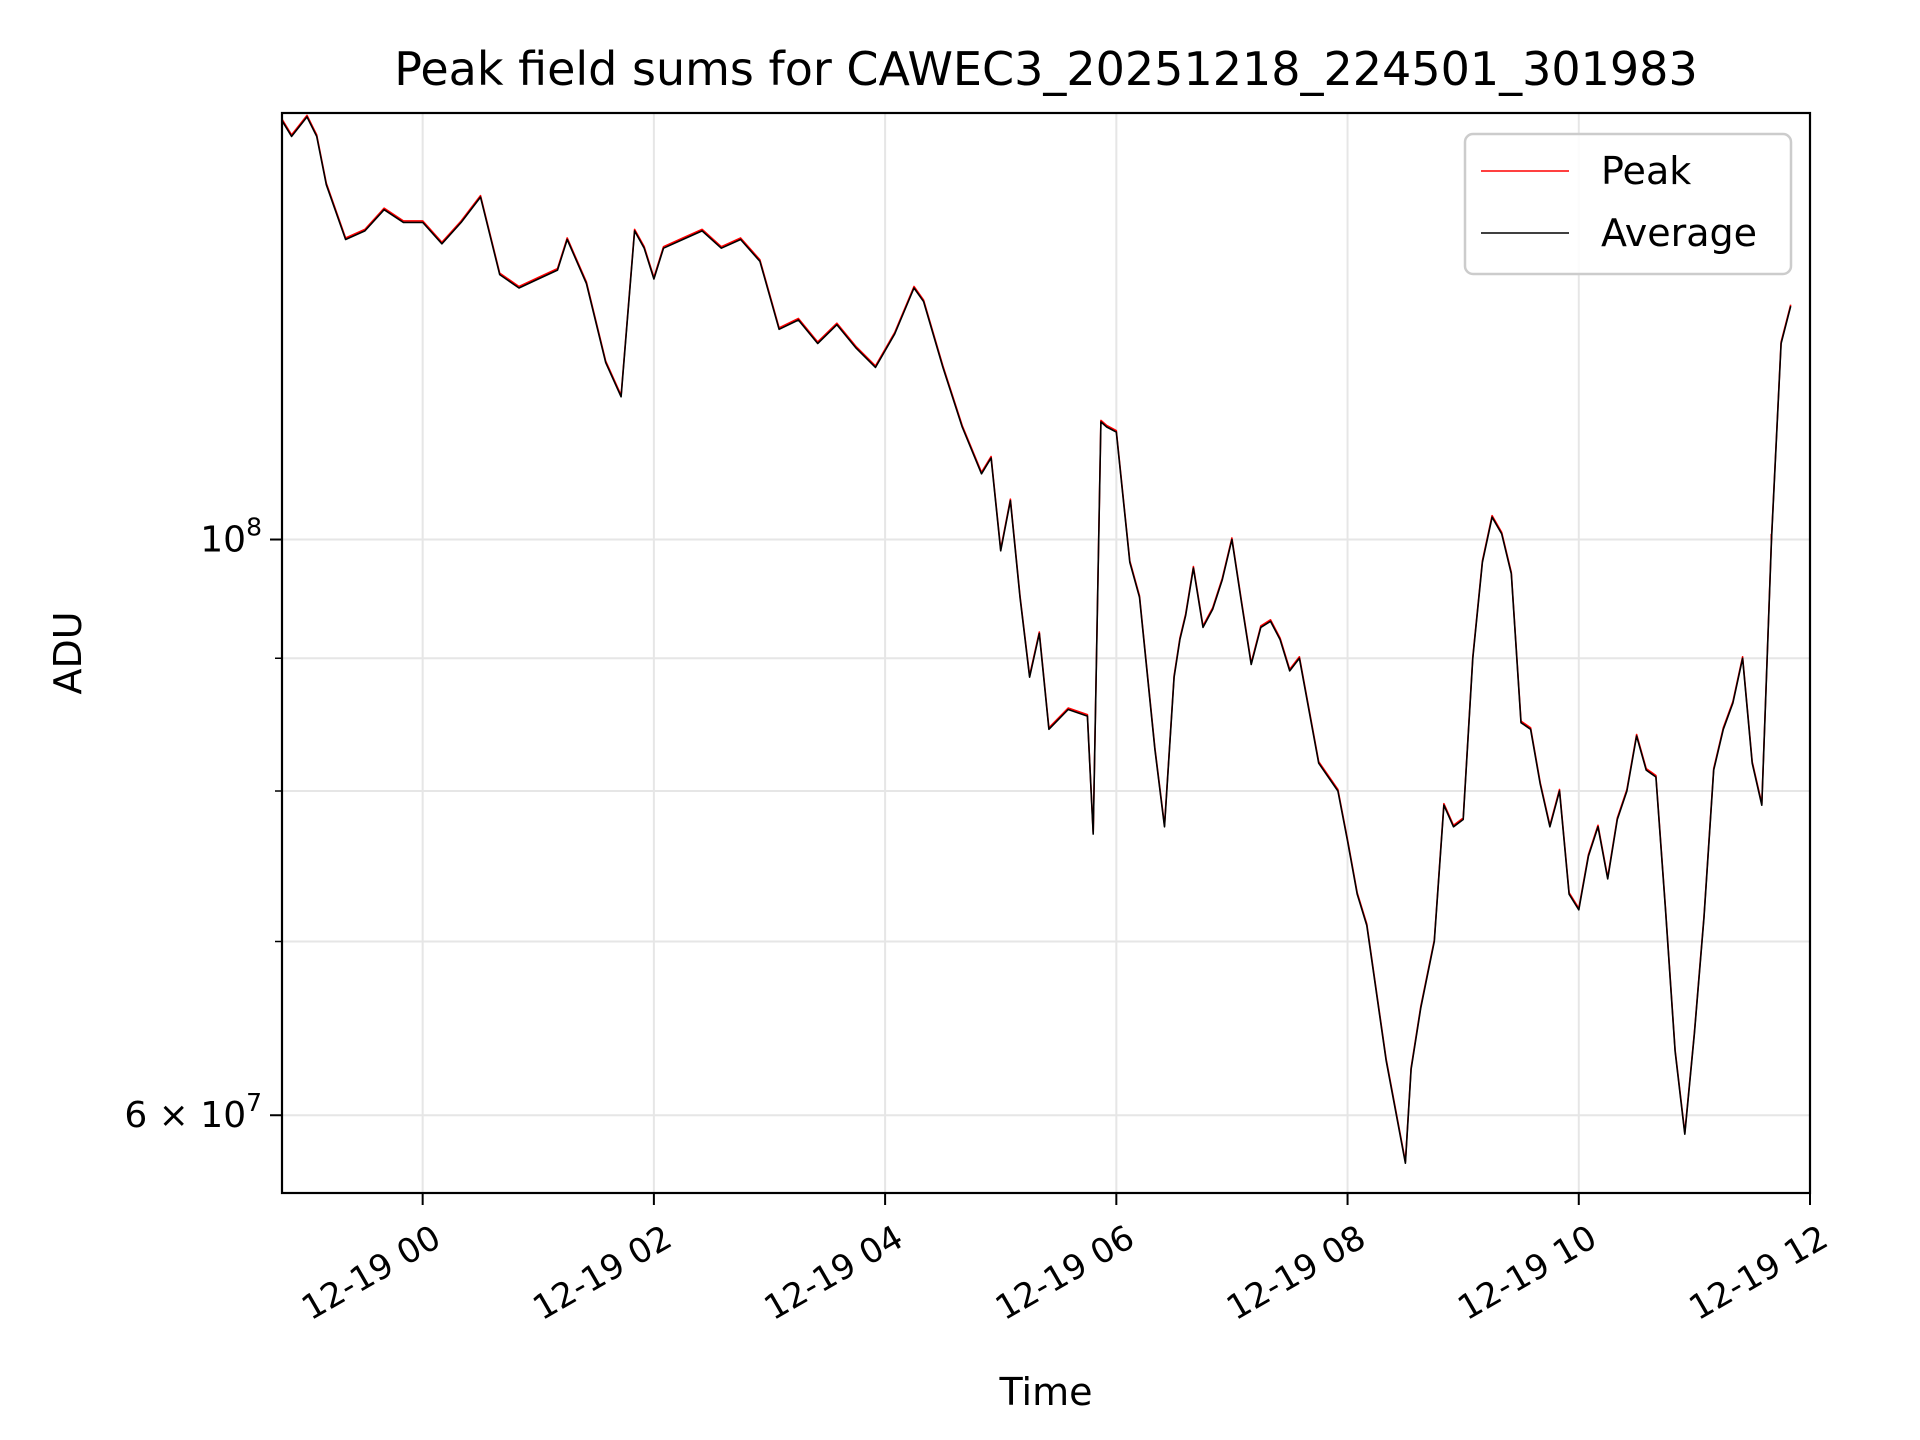  Describe the element at coordinates (1646, 171) in the screenshot. I see `legend-peak-label: Peak` at that location.